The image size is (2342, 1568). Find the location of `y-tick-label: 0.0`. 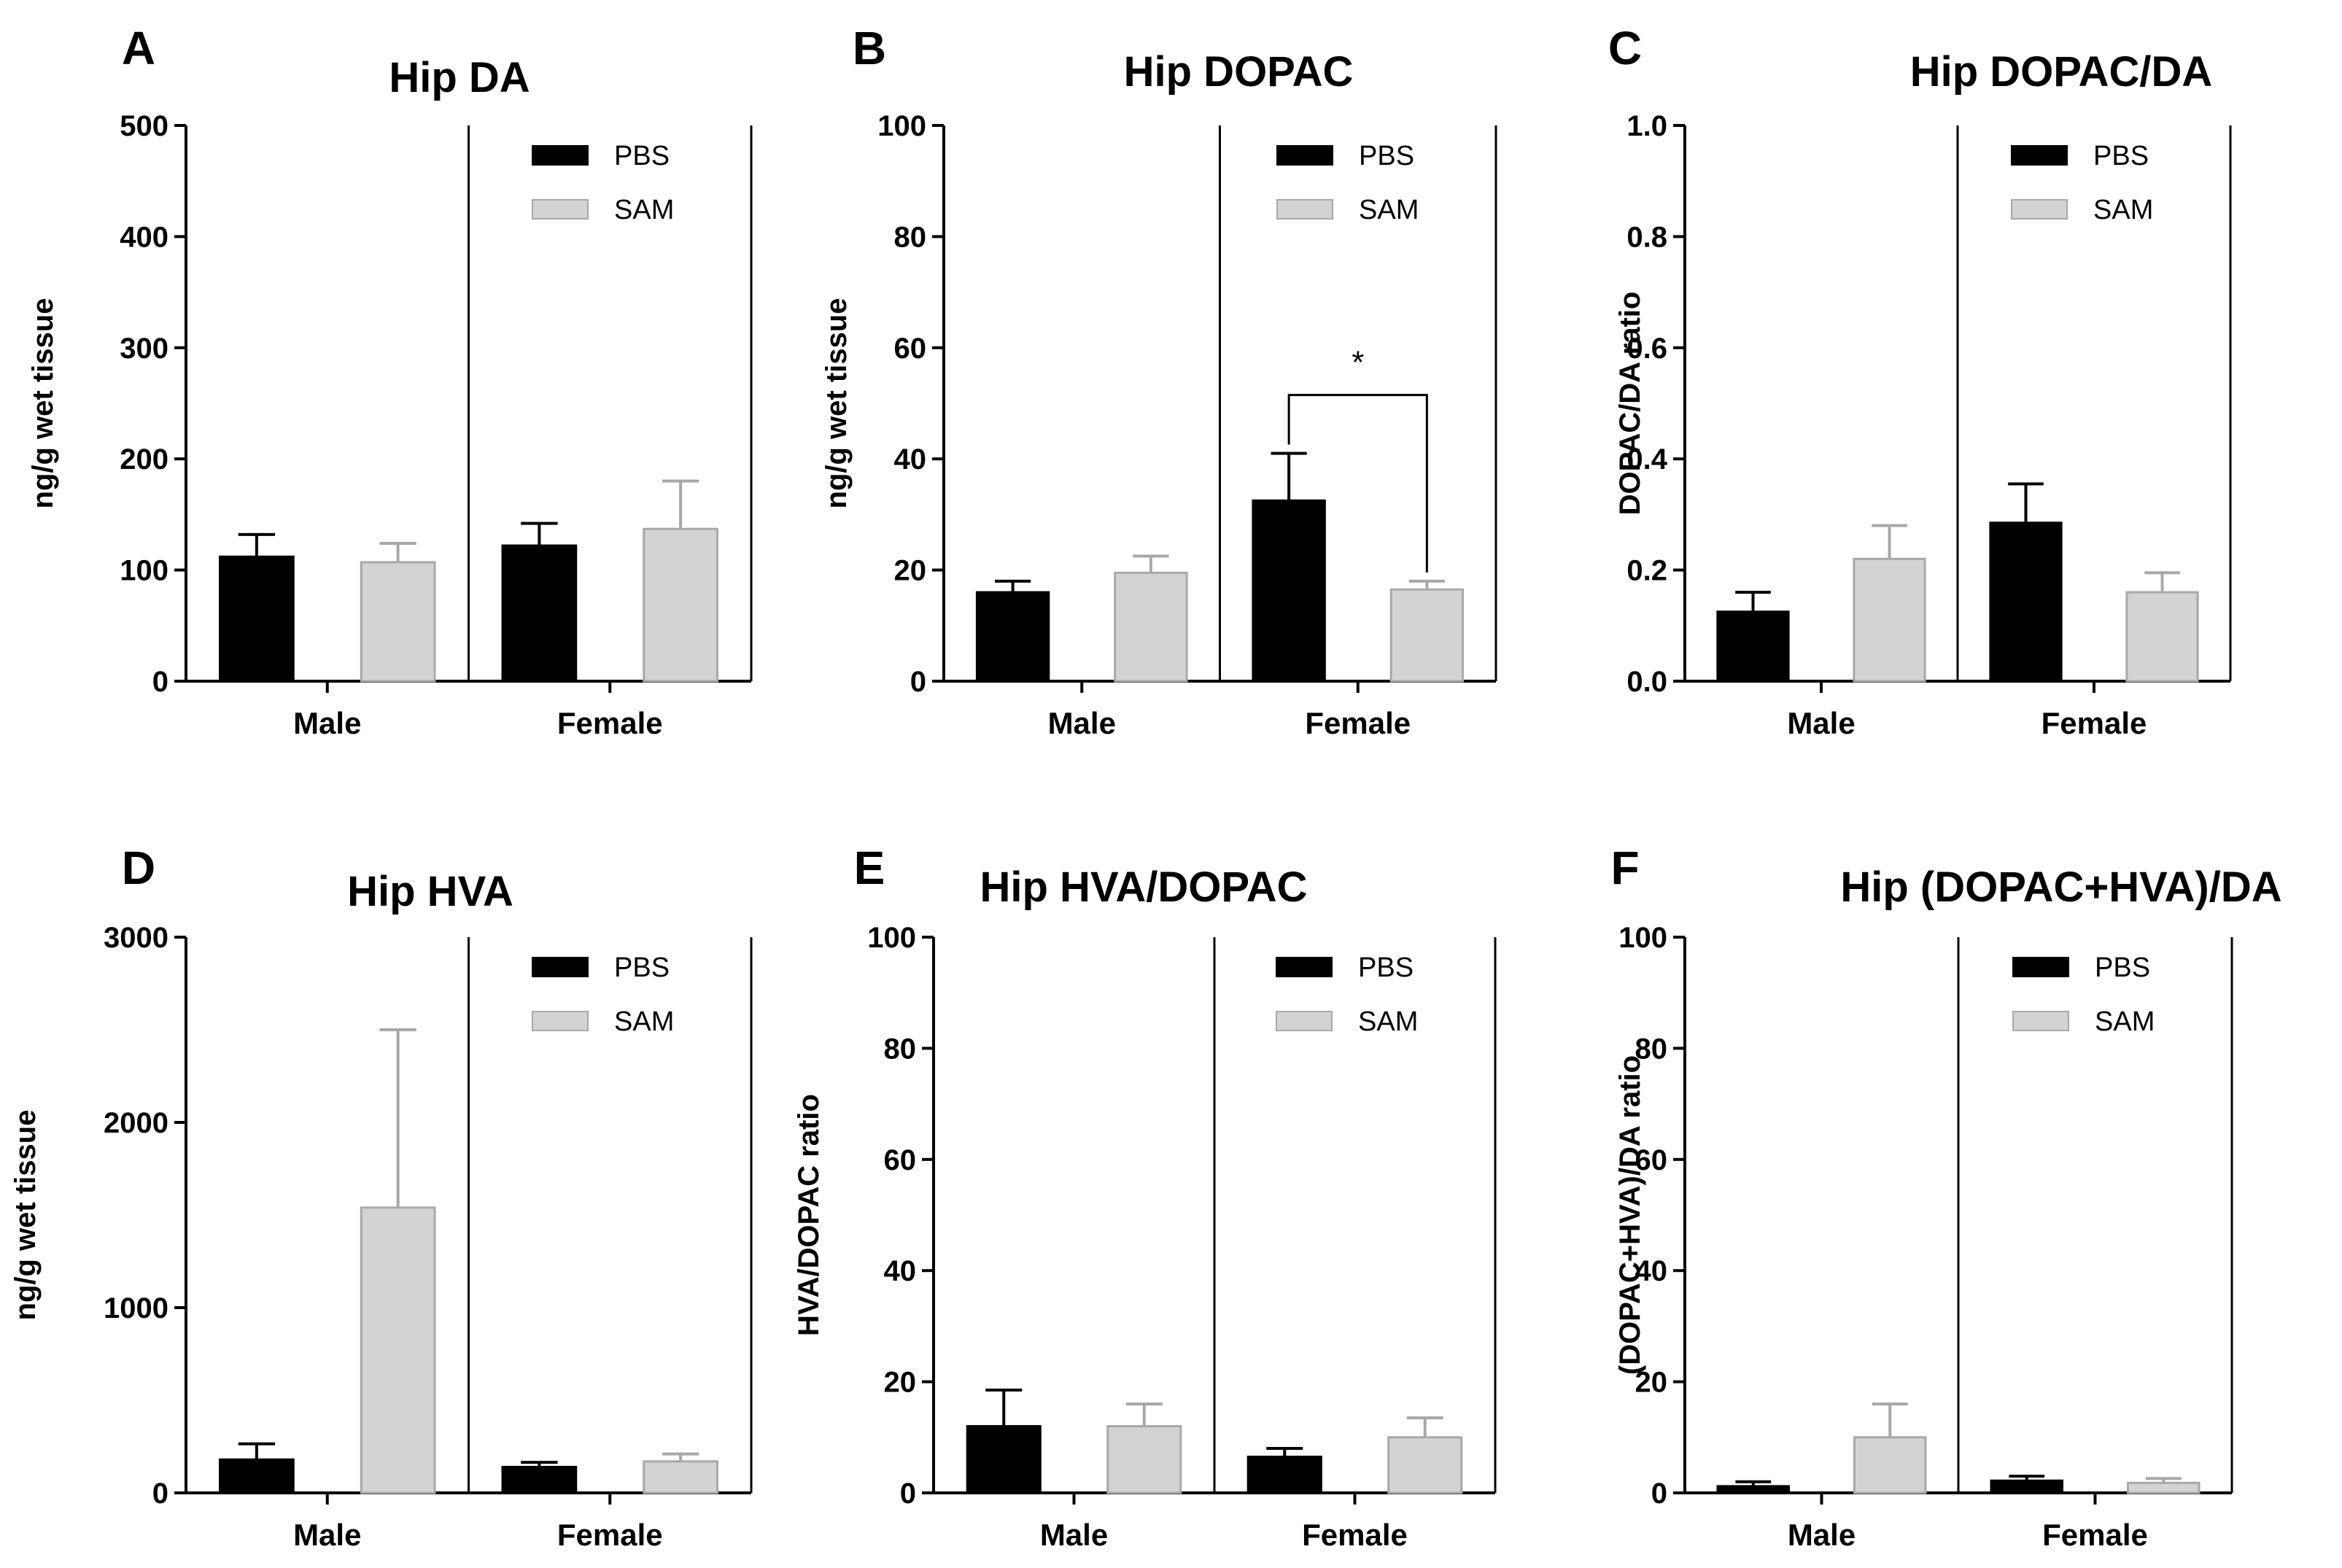

y-tick-label: 0.0 is located at coordinates (1646, 682).